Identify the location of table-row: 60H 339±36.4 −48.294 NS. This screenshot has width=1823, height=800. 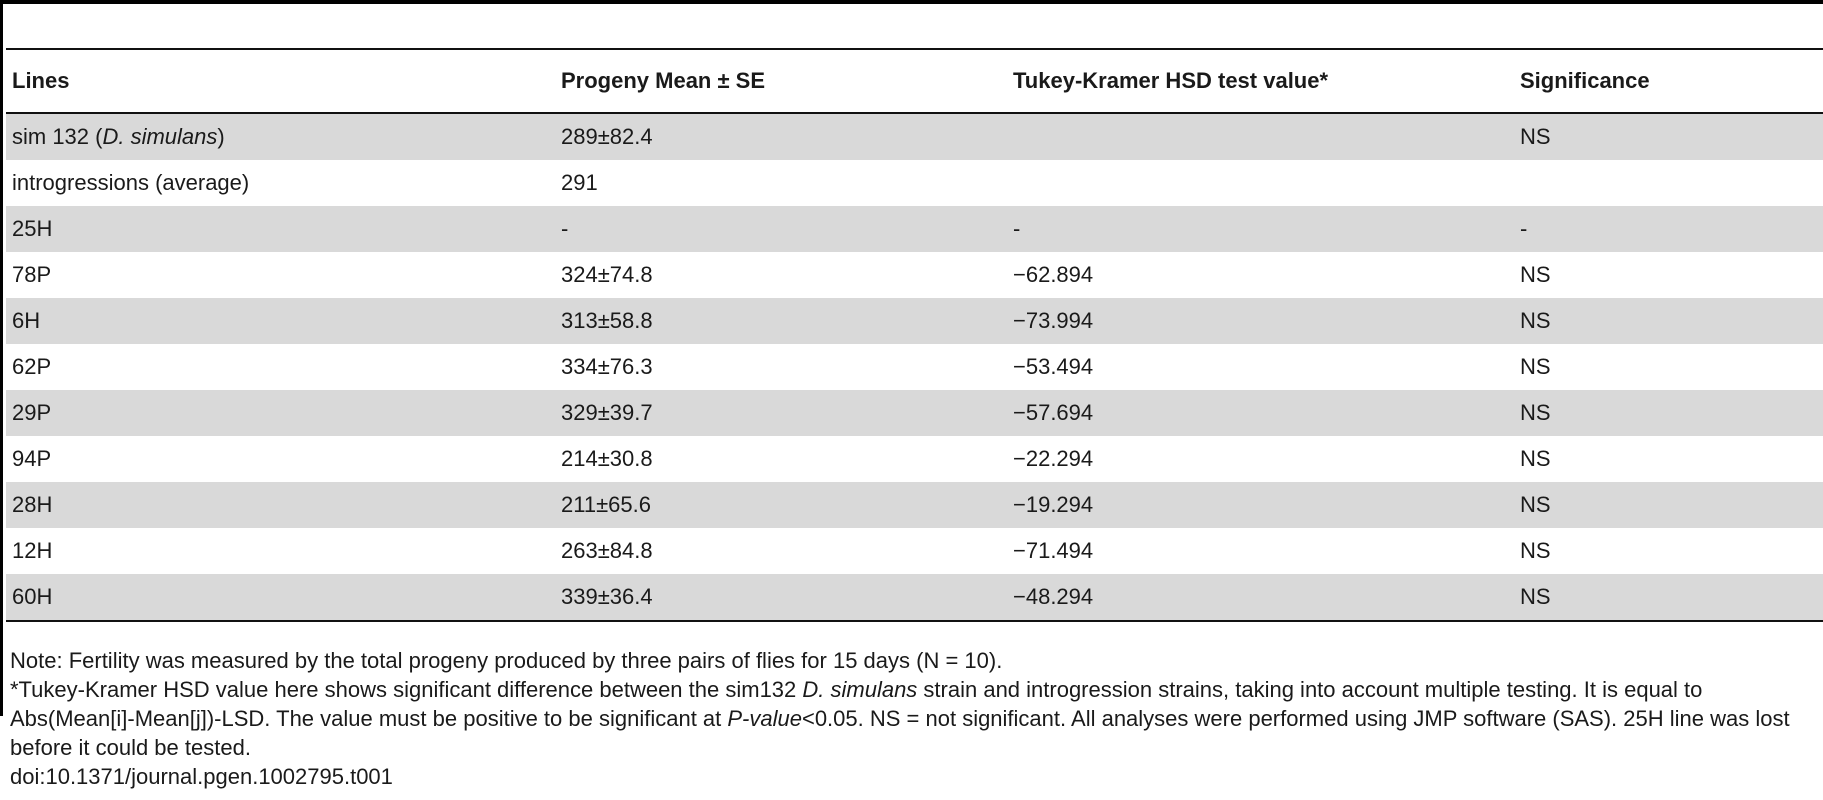
(914, 597).